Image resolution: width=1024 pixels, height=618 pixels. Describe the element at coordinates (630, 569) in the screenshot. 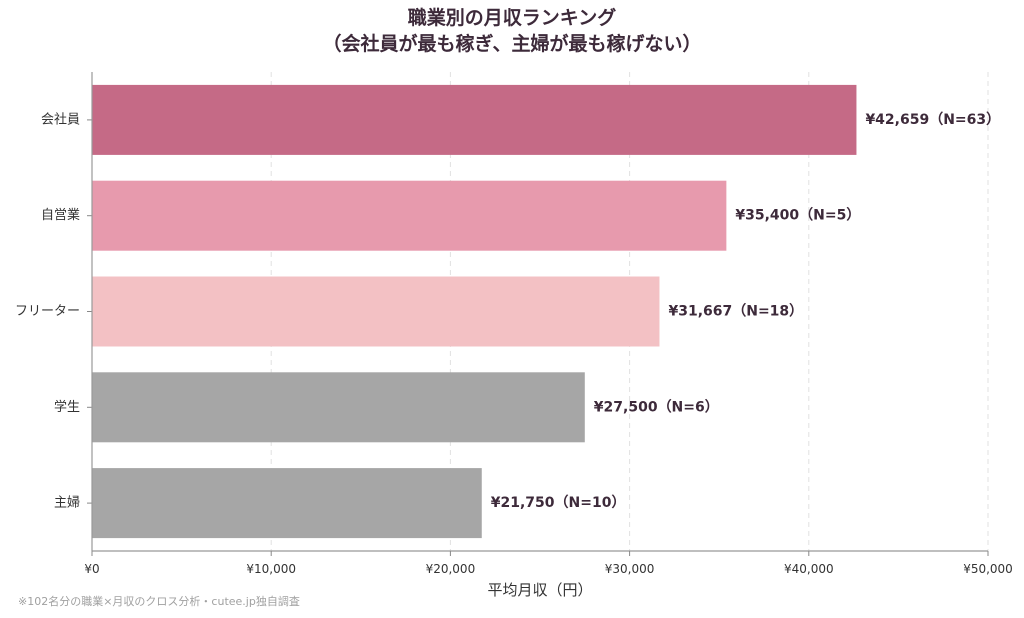

I see `x-tick-label: ¥30,000` at that location.